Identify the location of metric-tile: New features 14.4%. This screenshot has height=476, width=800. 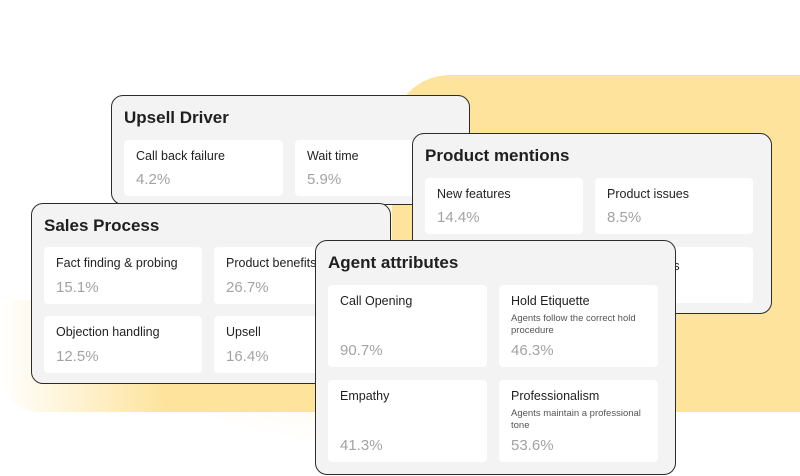
(504, 206).